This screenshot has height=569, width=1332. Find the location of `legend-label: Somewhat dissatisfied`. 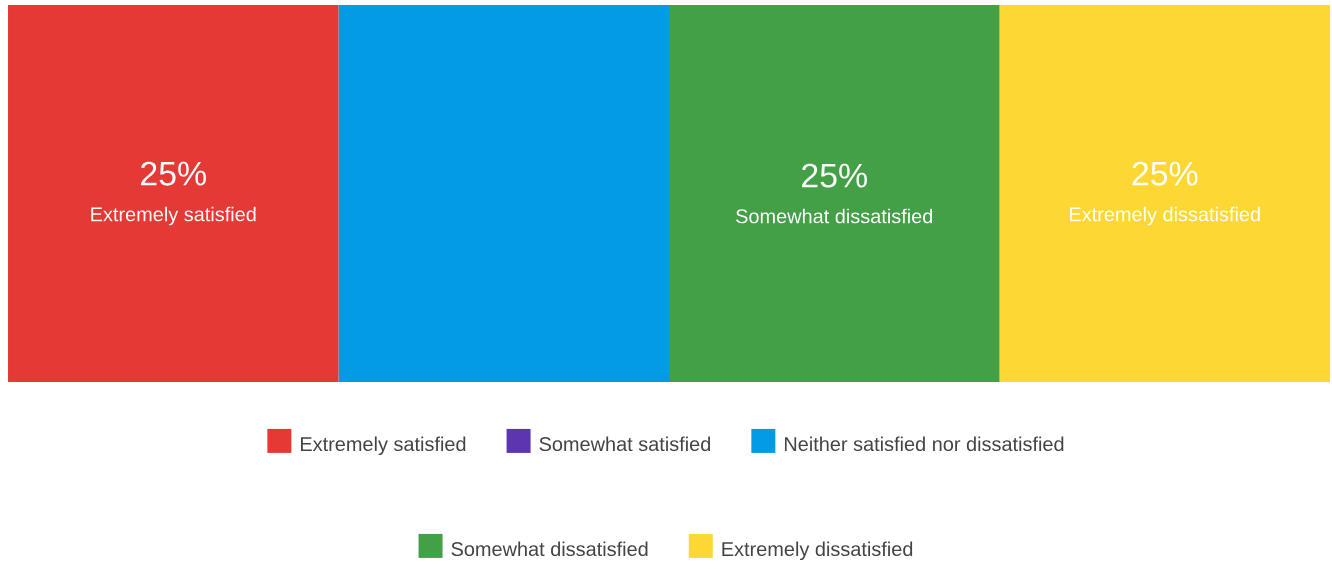

legend-label: Somewhat dissatisfied is located at coordinates (549, 549).